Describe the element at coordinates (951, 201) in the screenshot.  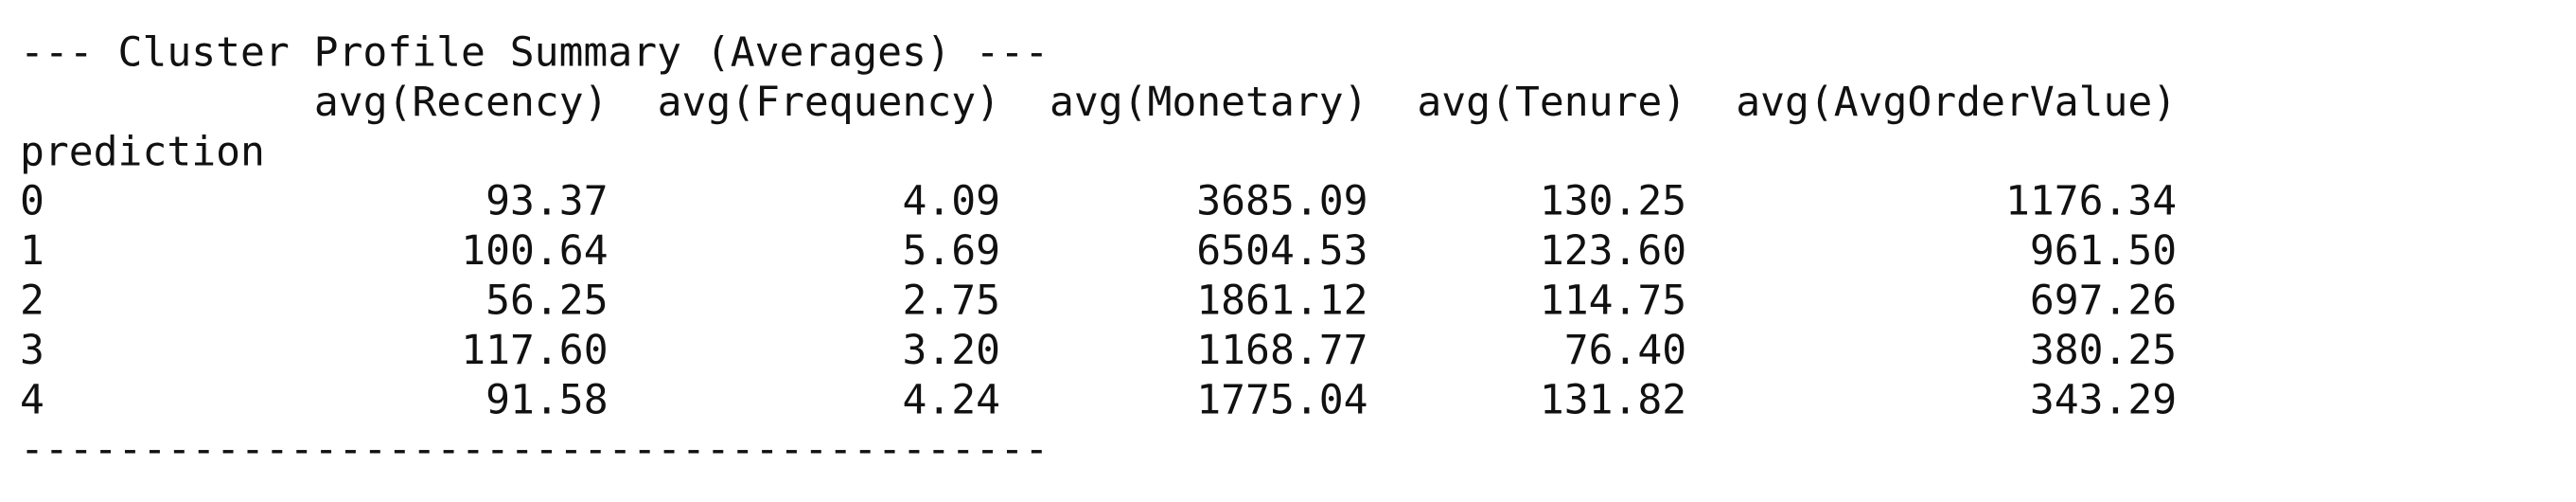
I see `cell: 4.09` at that location.